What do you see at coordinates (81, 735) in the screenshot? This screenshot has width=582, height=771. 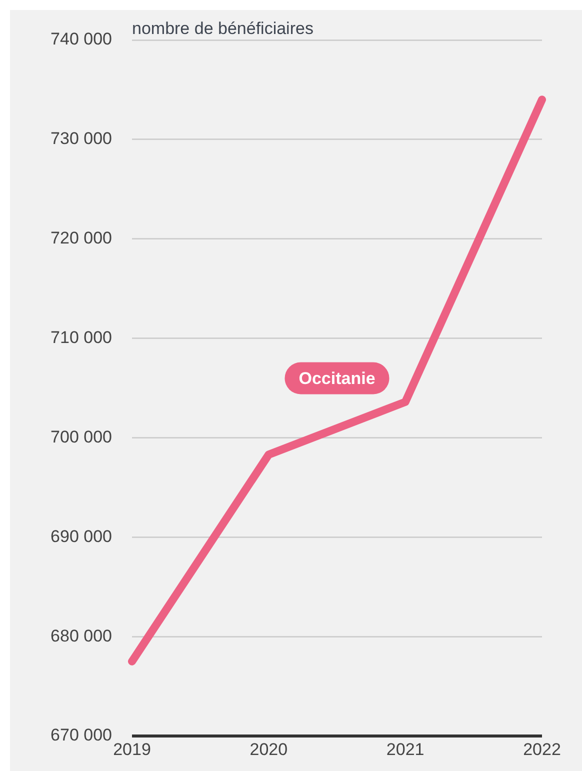 I see `y-tick-label: 670 000` at bounding box center [81, 735].